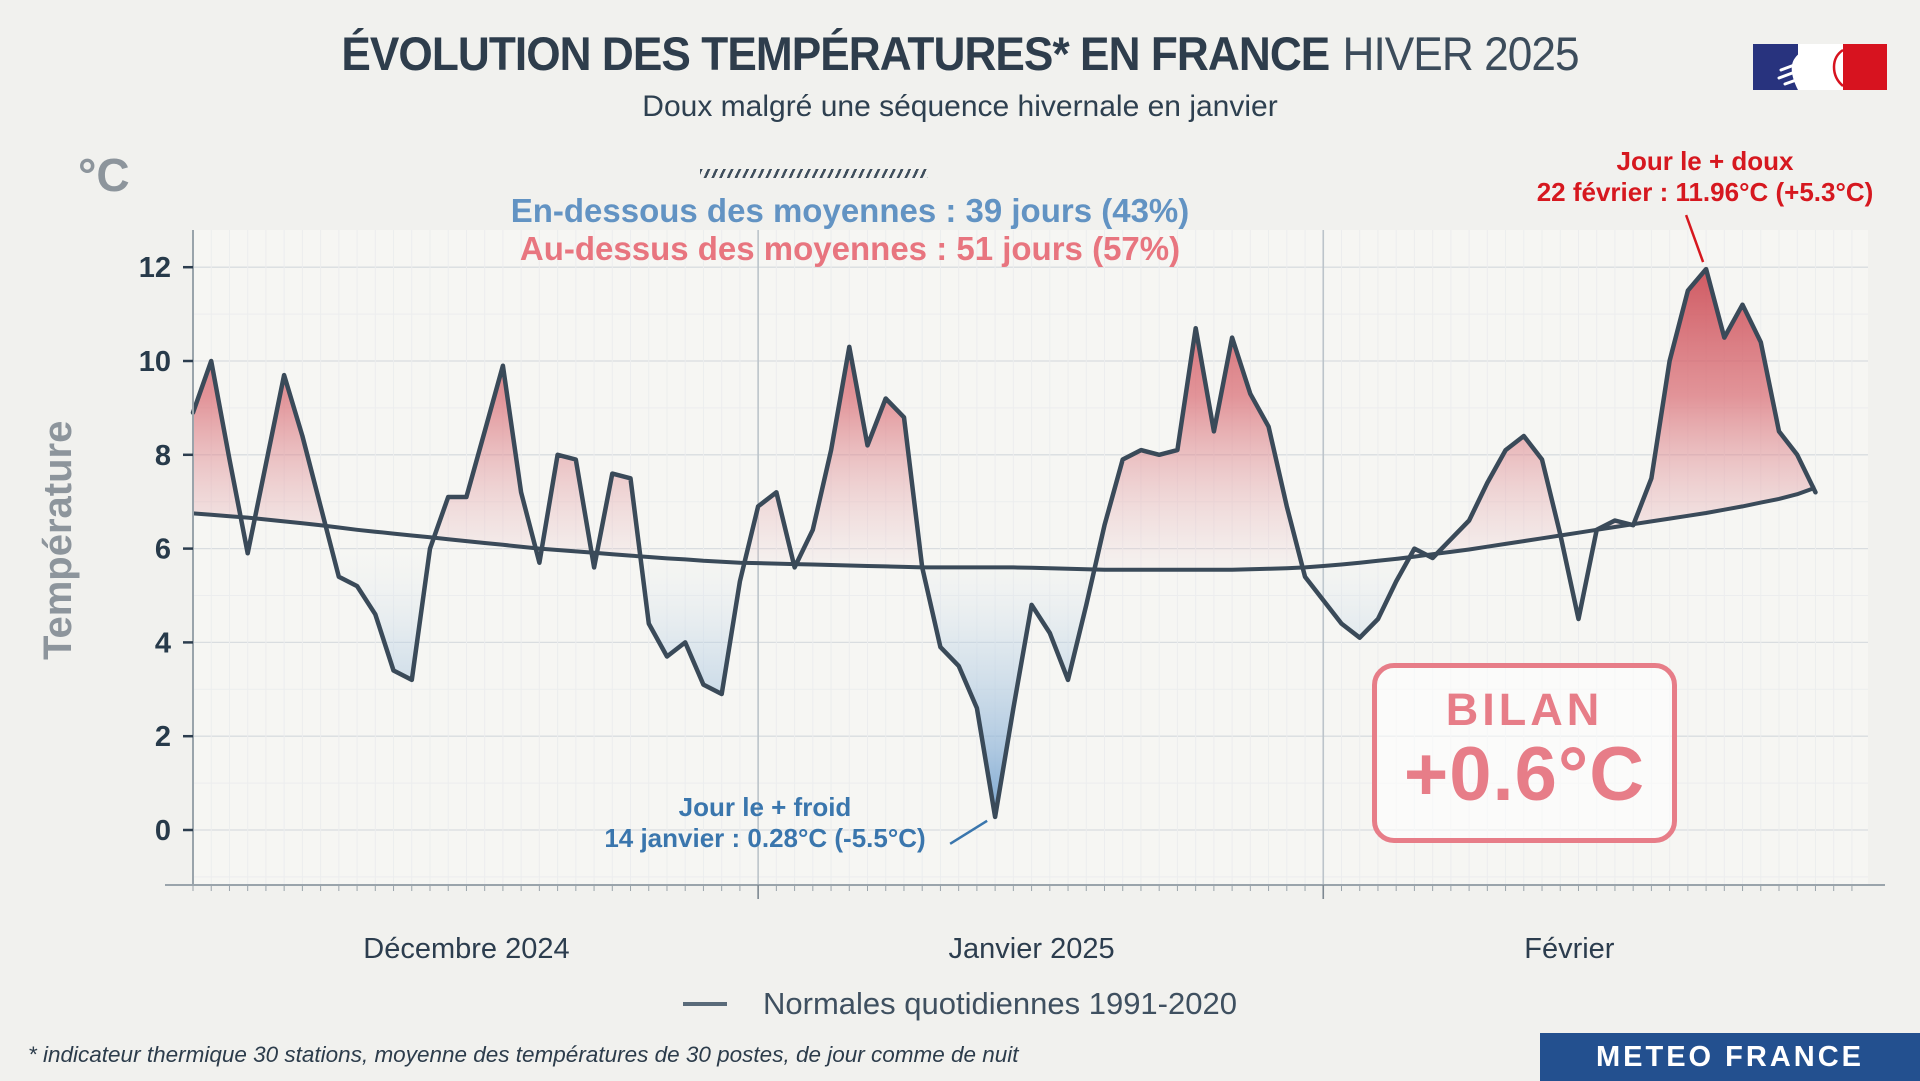 This screenshot has width=1920, height=1081. I want to click on normals-line, so click(1004, 528).